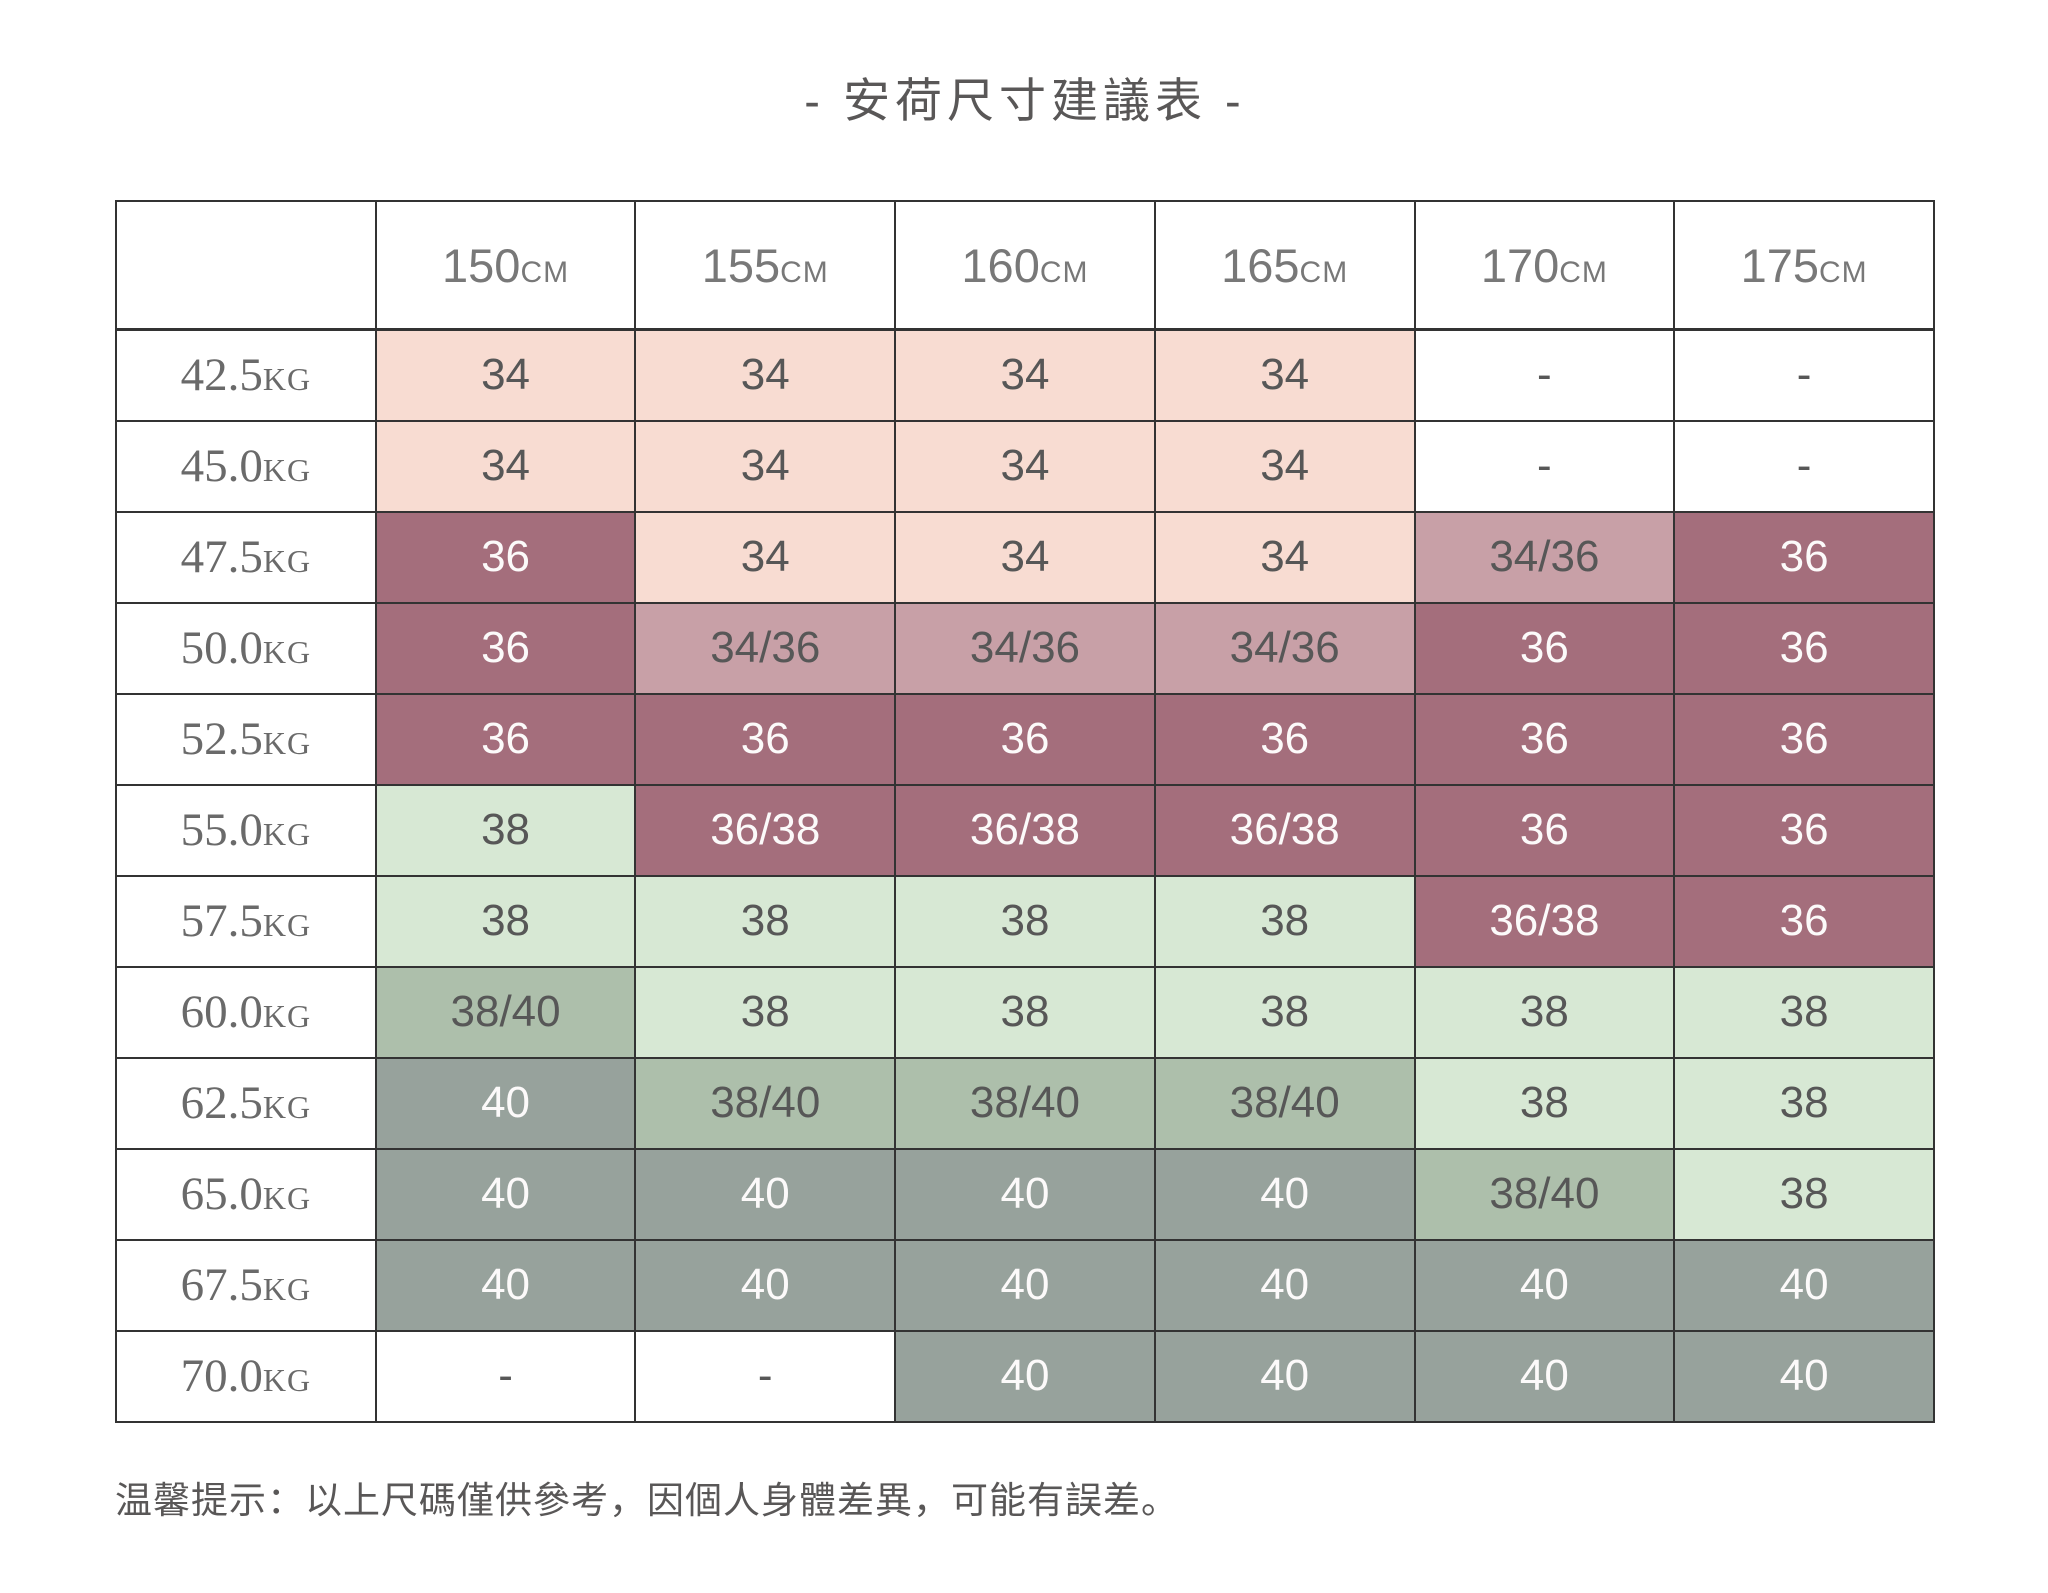 The image size is (2048, 1593). What do you see at coordinates (246, 557) in the screenshot?
I see `weight-label: 47.5KG` at bounding box center [246, 557].